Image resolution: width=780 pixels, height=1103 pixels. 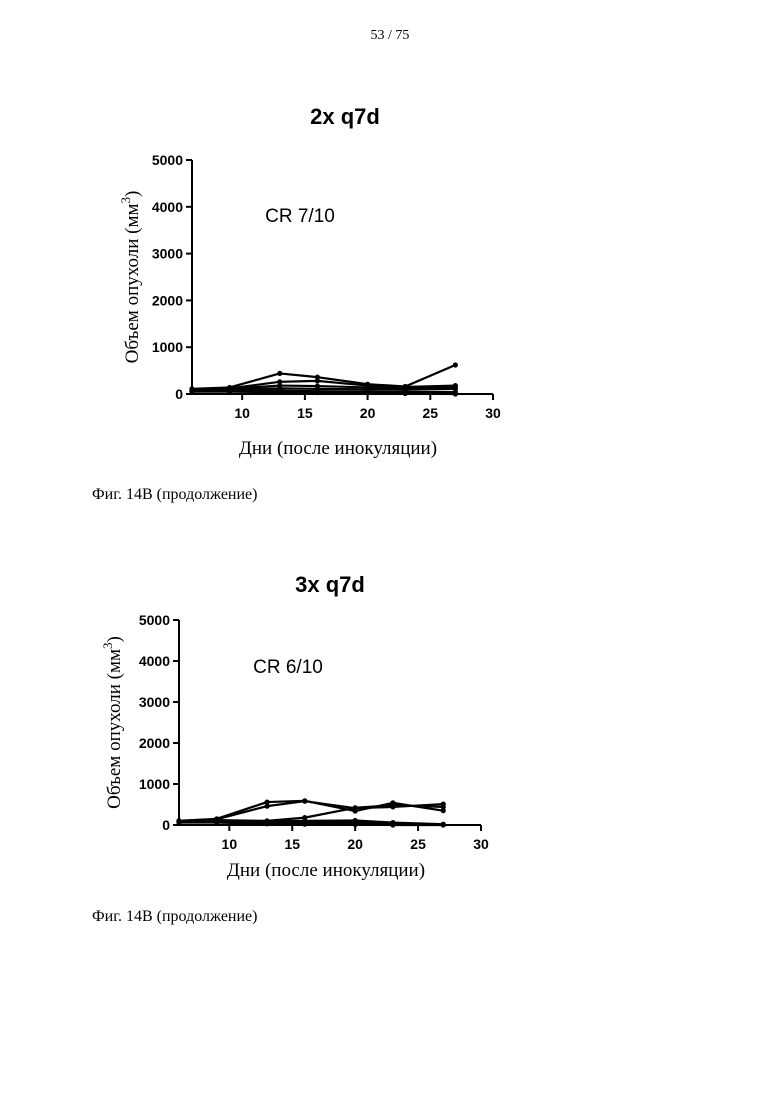 I want to click on chart-title: 2x q7d, so click(x=345, y=116).